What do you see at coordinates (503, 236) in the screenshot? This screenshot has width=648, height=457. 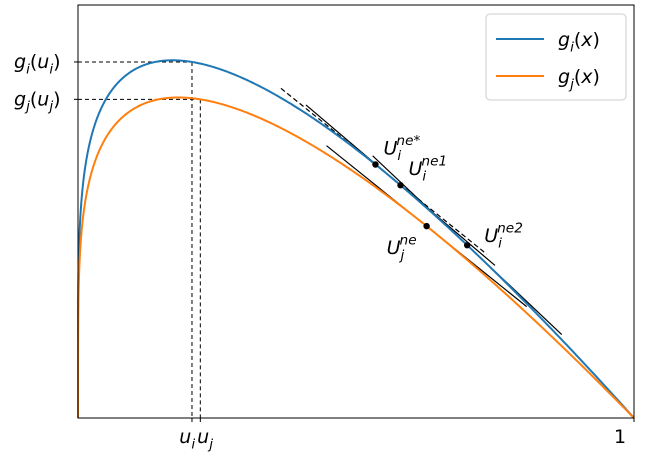 I see `point-label-3: Uine2` at bounding box center [503, 236].